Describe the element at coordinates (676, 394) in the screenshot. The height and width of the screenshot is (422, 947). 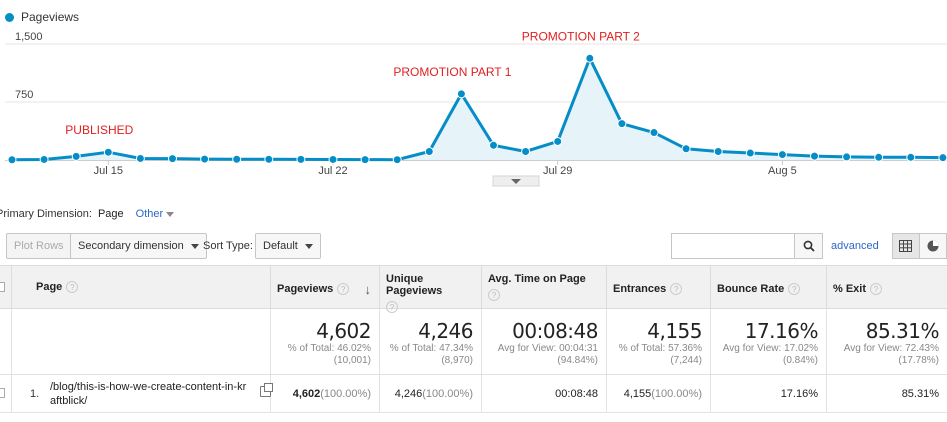
I see `row-entrances-pct: (100.00%)` at that location.